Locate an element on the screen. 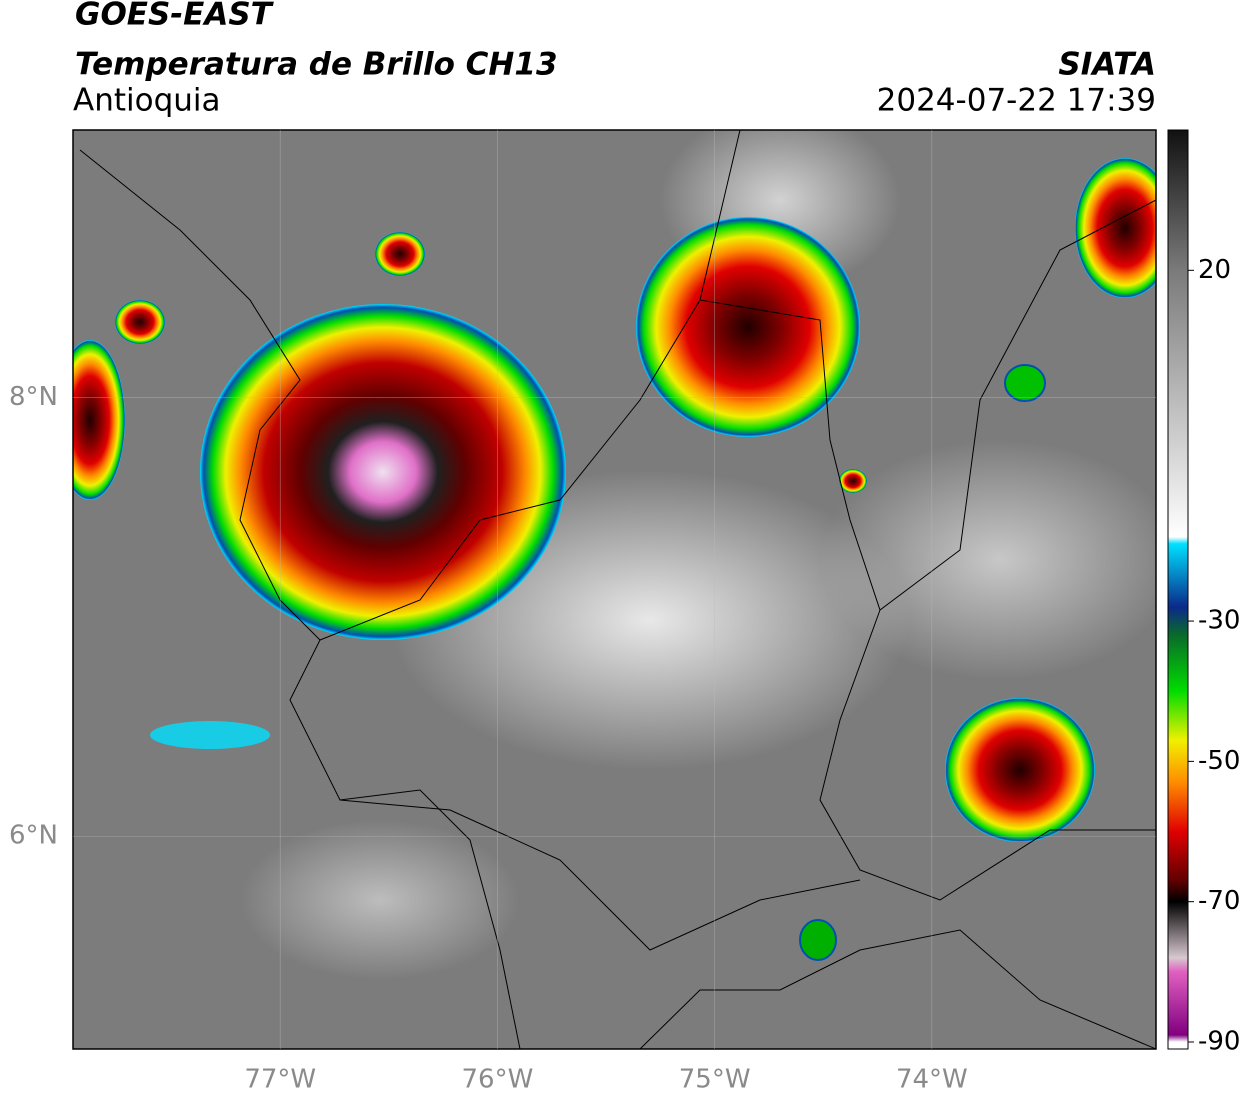  colorbar-tick-label: 20 is located at coordinates (1214, 270).